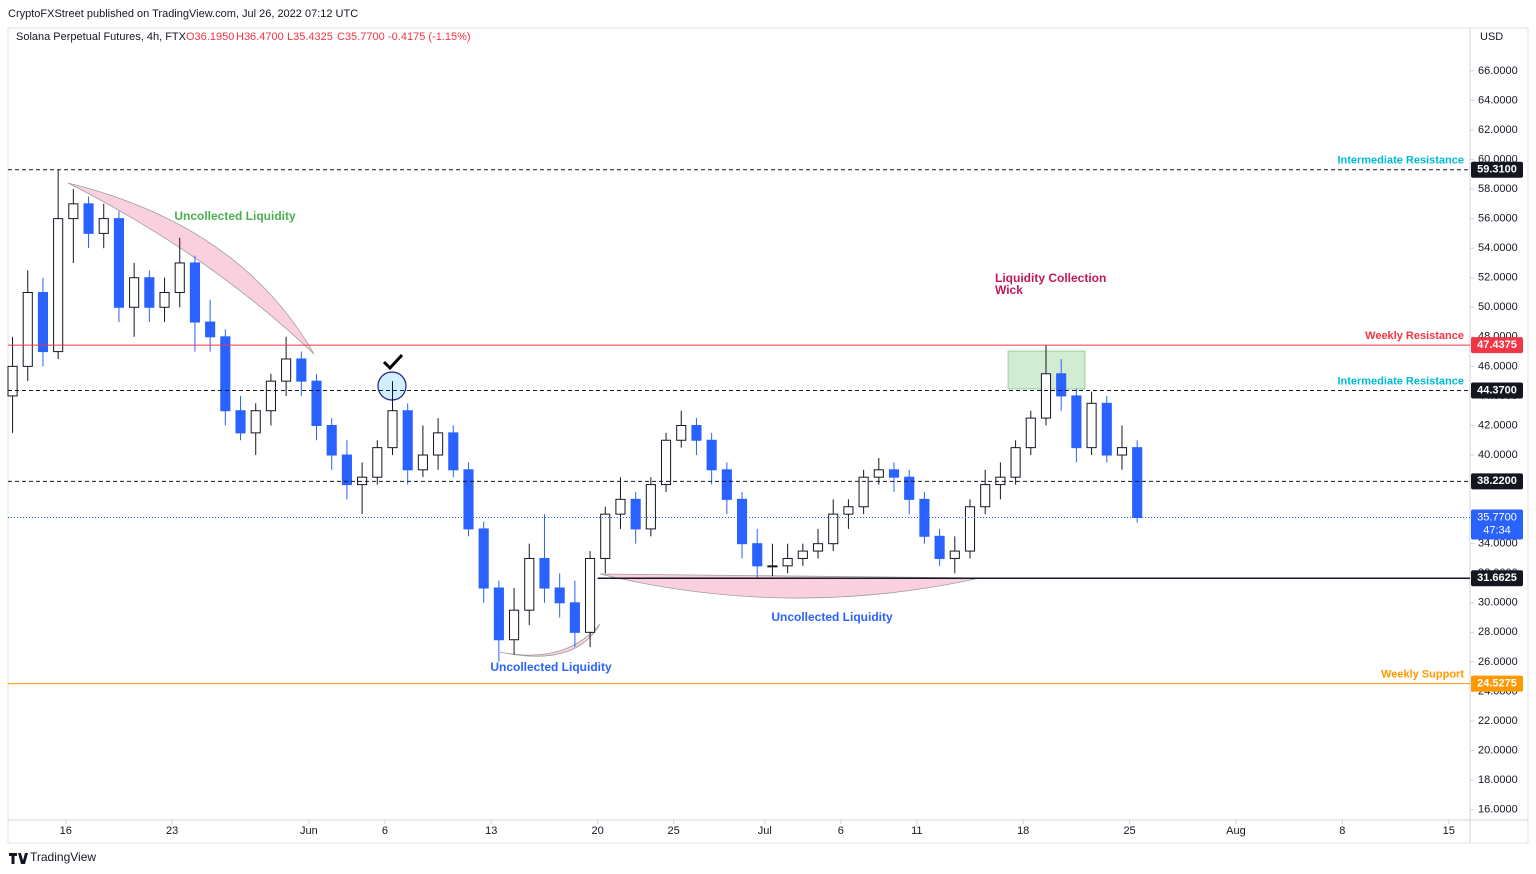 This screenshot has height=874, width=1536. Describe the element at coordinates (309, 831) in the screenshot. I see `x-tick-label: Jun` at that location.